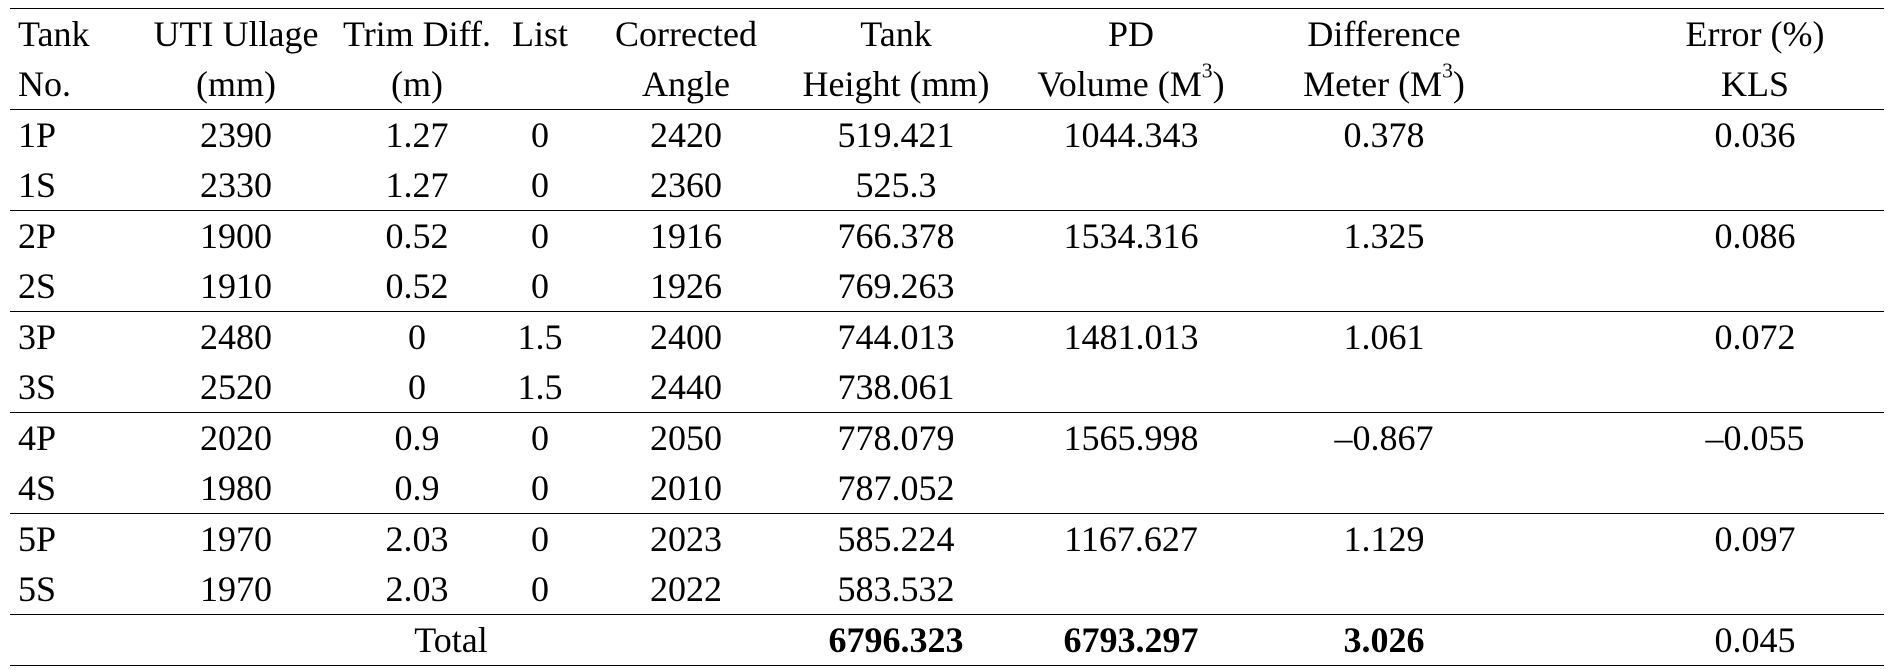 The width and height of the screenshot is (1894, 670). Describe the element at coordinates (37, 286) in the screenshot. I see `cell-tank-no: 2S` at that location.